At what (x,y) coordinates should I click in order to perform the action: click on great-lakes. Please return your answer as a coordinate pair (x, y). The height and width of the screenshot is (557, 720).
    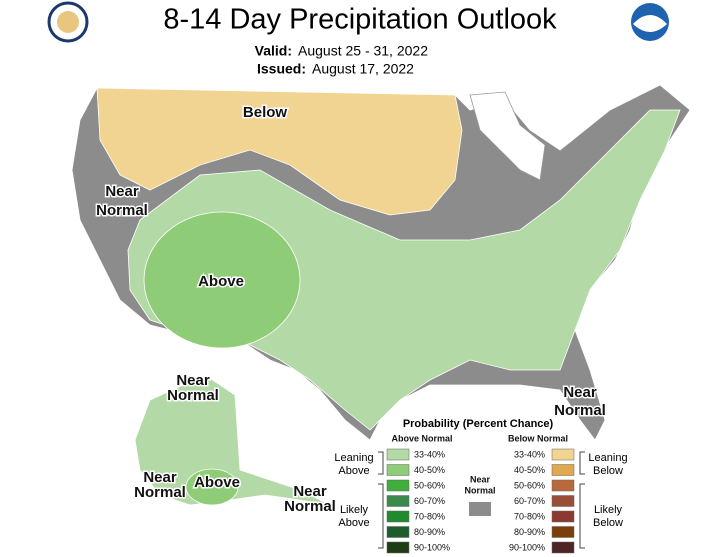
    Looking at the image, I should click on (507, 136).